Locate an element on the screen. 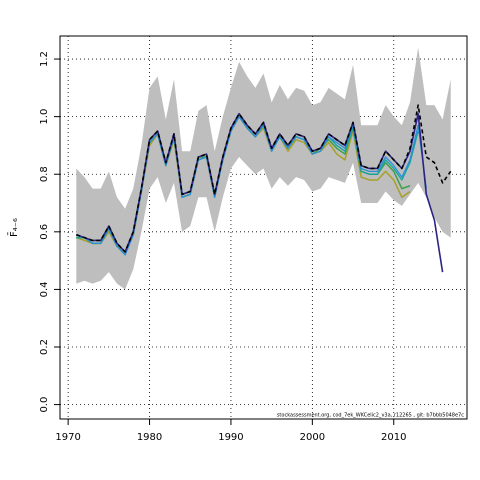 Image resolution: width=480 pixels, height=480 pixels. x-tick-label: 1970 is located at coordinates (67, 437).